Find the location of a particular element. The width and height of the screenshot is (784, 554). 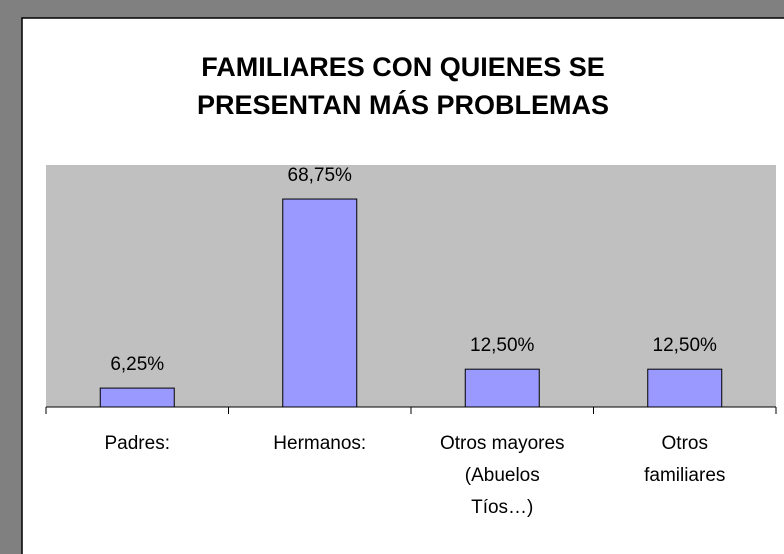

x-tick-label: Otros familiares is located at coordinates (685, 459).